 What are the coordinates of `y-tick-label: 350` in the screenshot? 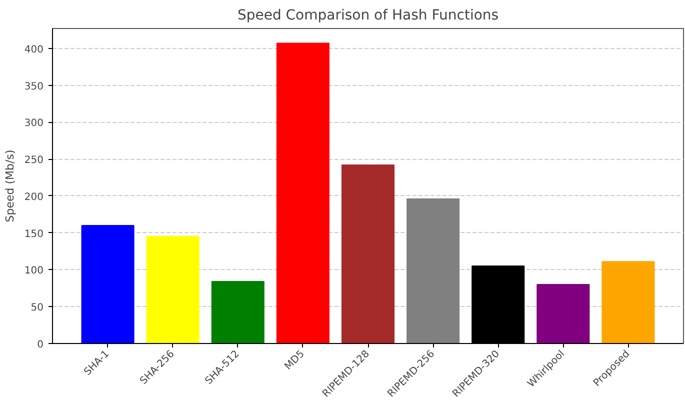 It's located at (34, 86).